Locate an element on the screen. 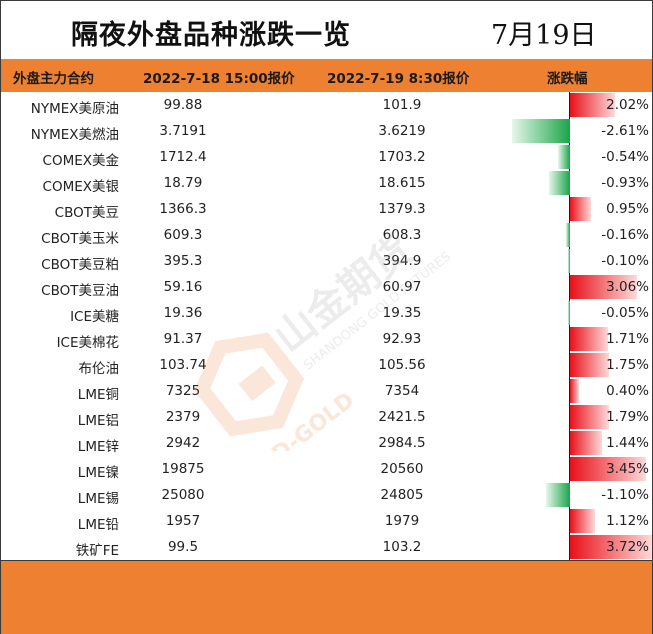  price-latest: 105.56 is located at coordinates (402, 365).